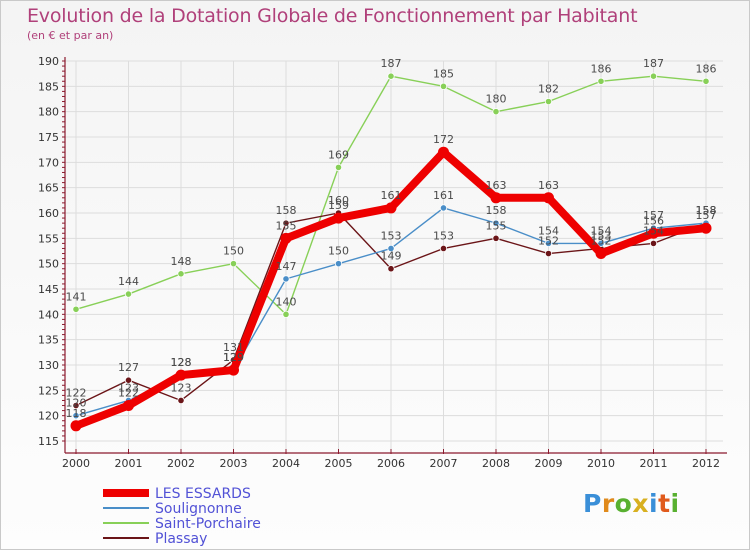 This screenshot has width=750, height=550. Describe the element at coordinates (76, 296) in the screenshot. I see `data-label: 141` at that location.